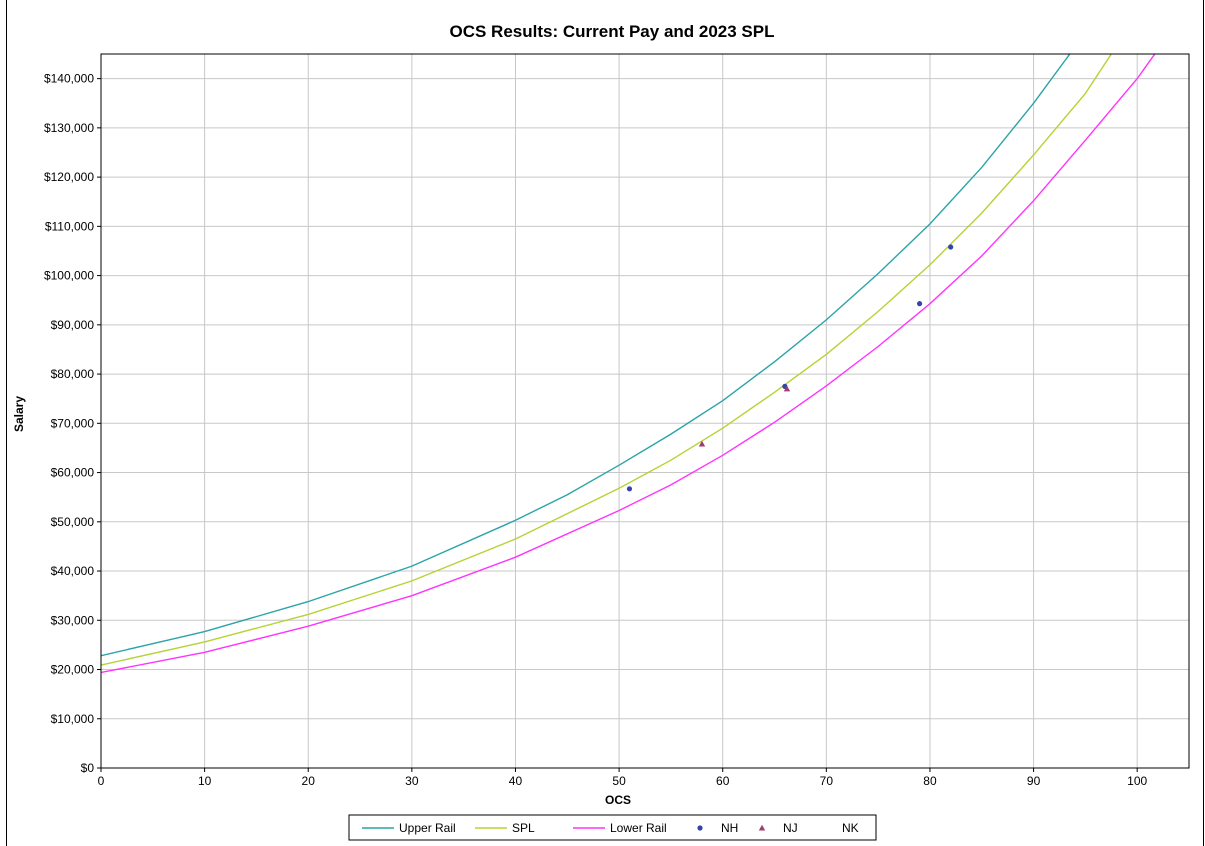 The height and width of the screenshot is (846, 1205). What do you see at coordinates (1034, 781) in the screenshot?
I see `x-tick-label: 90` at bounding box center [1034, 781].